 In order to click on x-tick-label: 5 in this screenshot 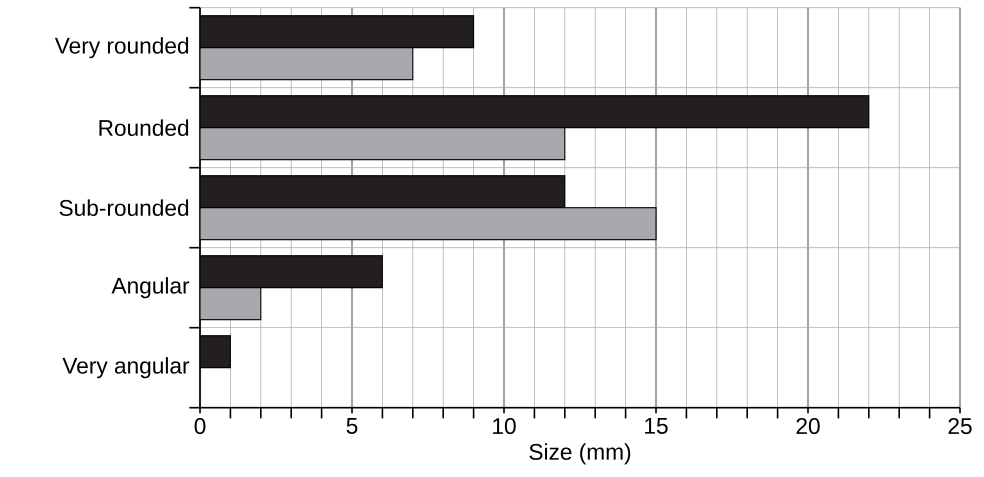, I will do `click(352, 426)`.